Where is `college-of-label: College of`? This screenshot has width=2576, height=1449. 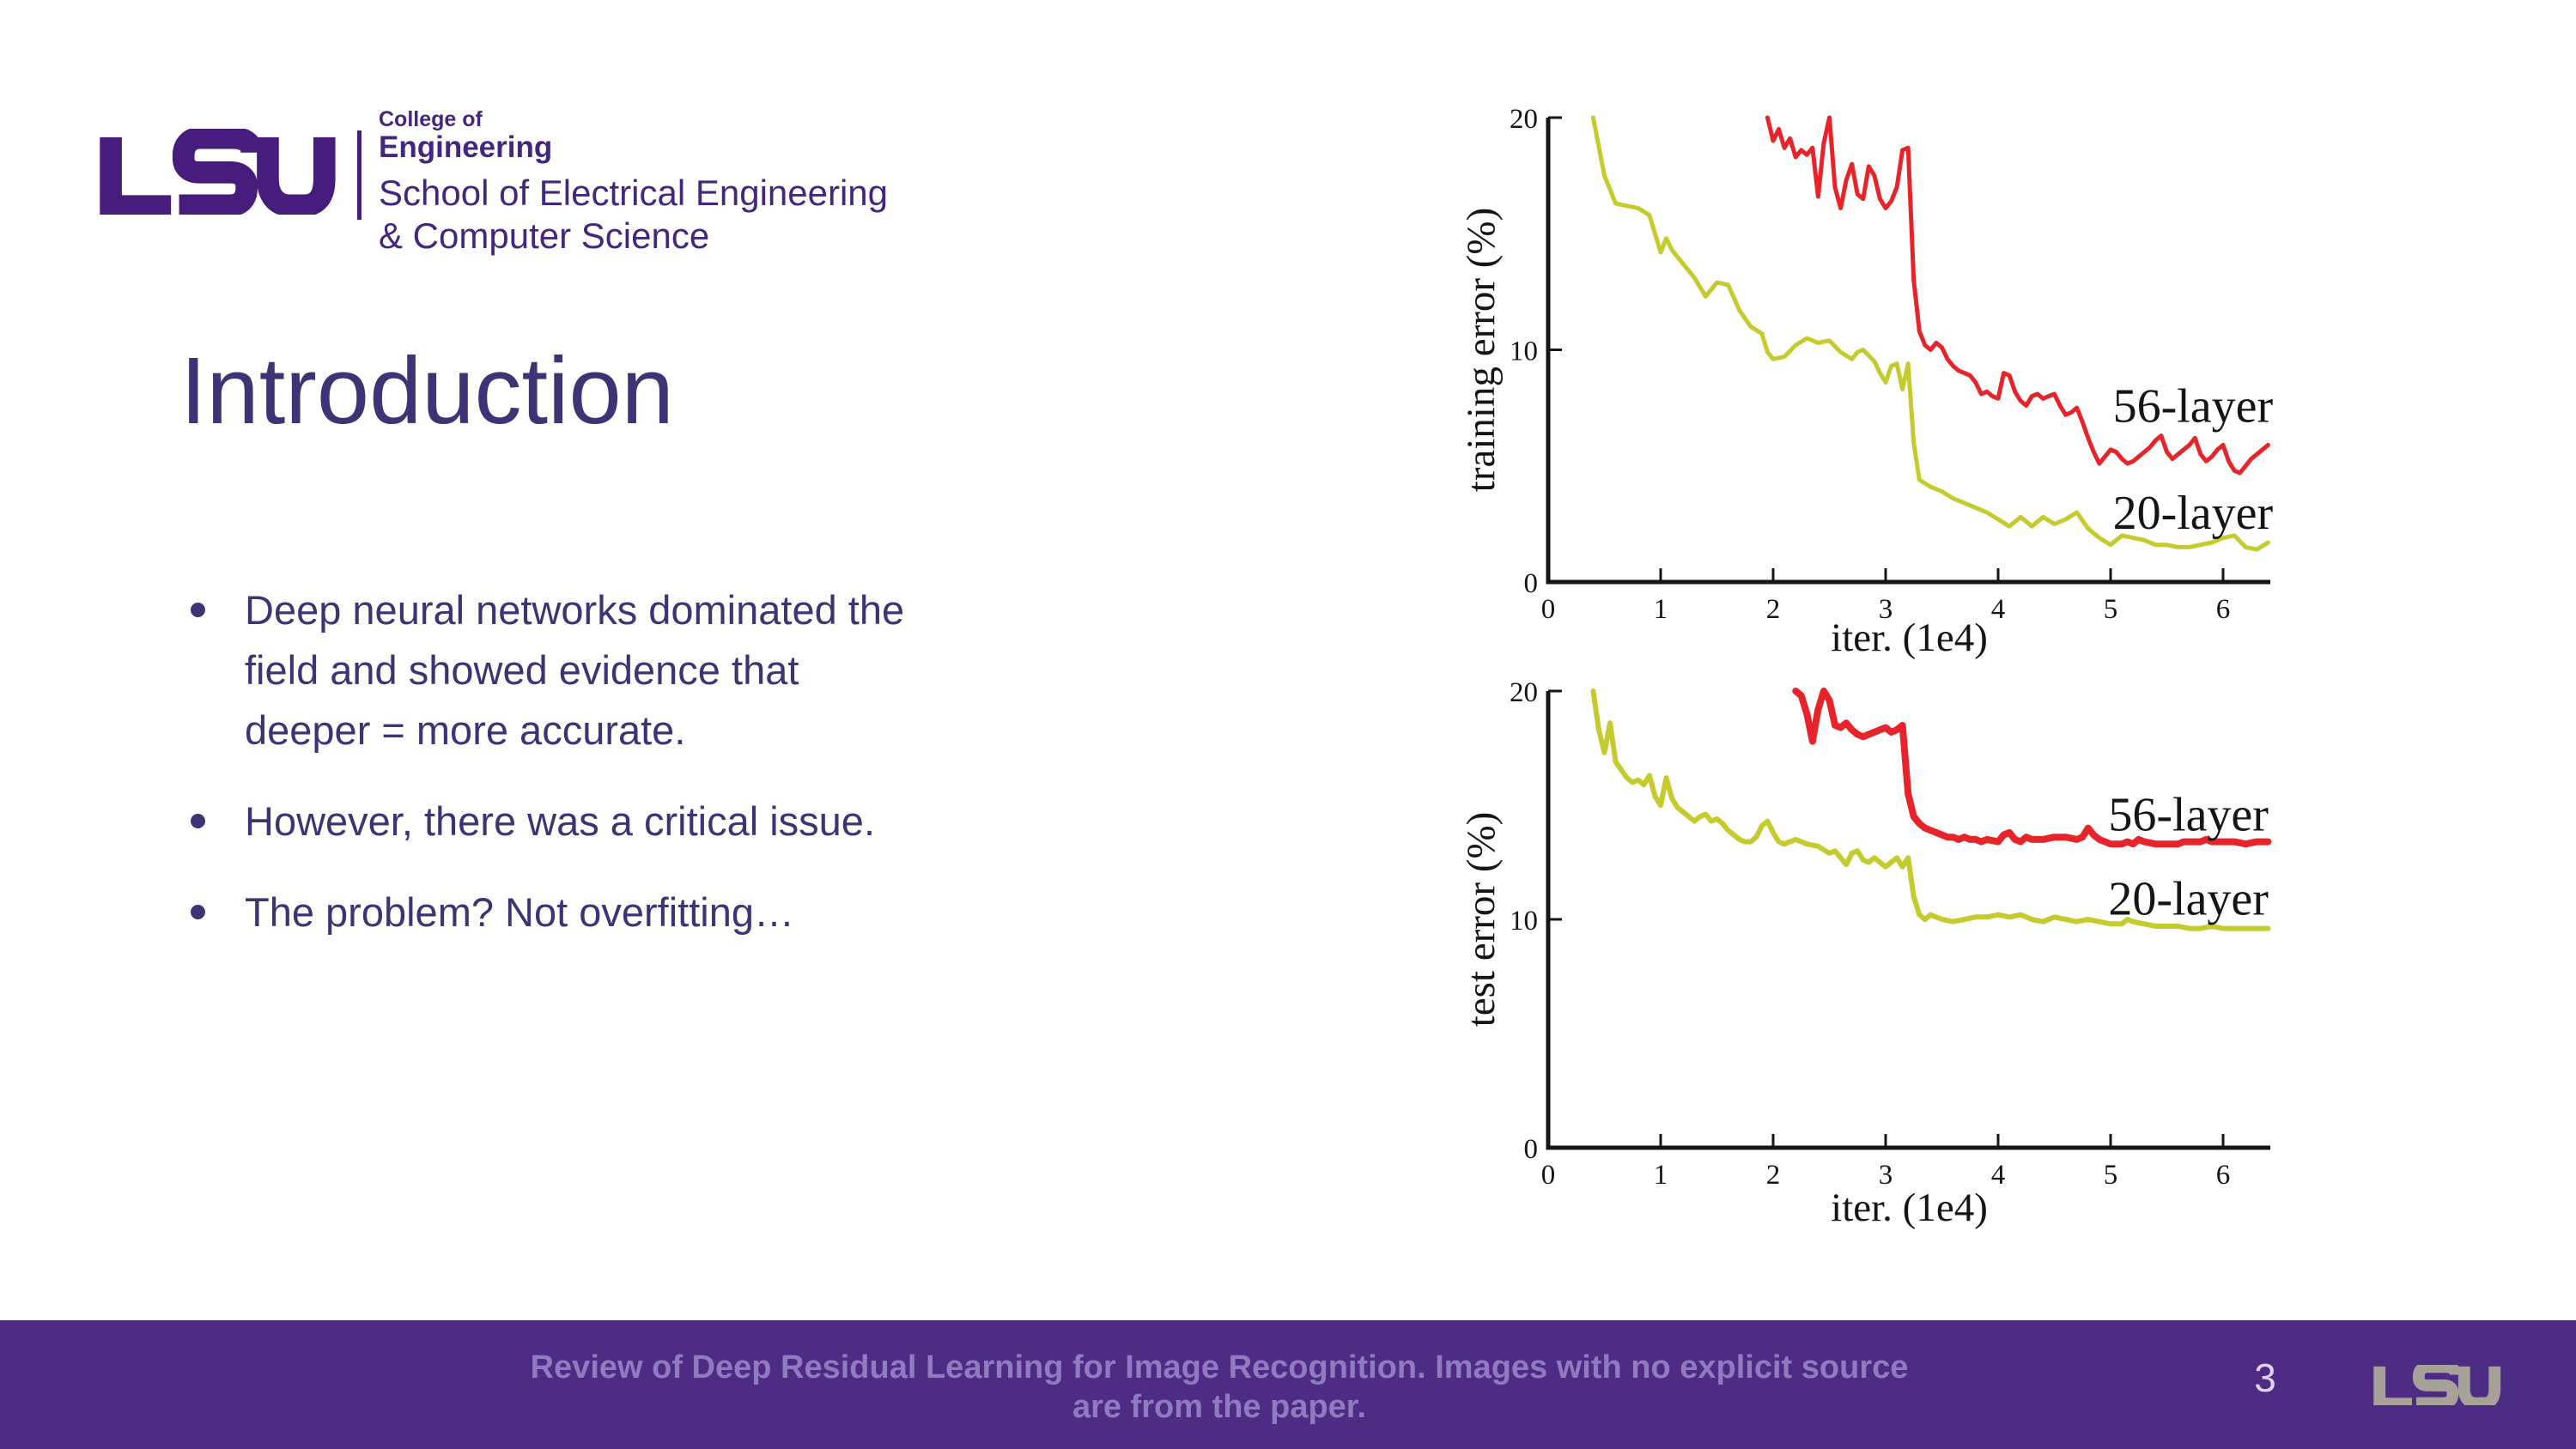 college-of-label: College of is located at coordinates (431, 119).